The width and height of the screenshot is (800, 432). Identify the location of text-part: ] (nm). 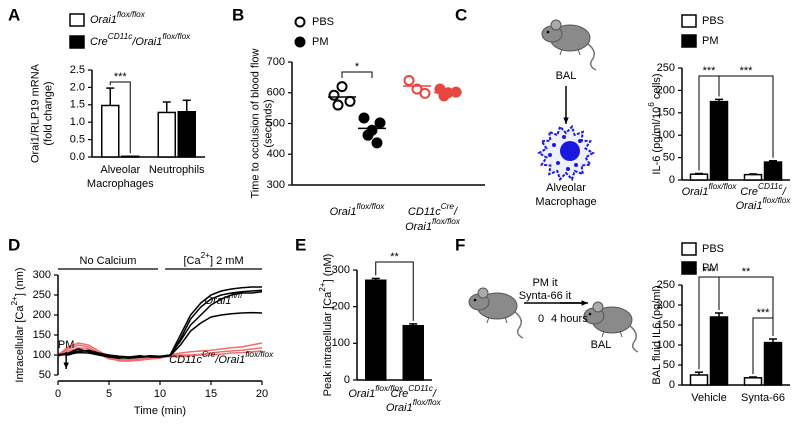
(20, 281).